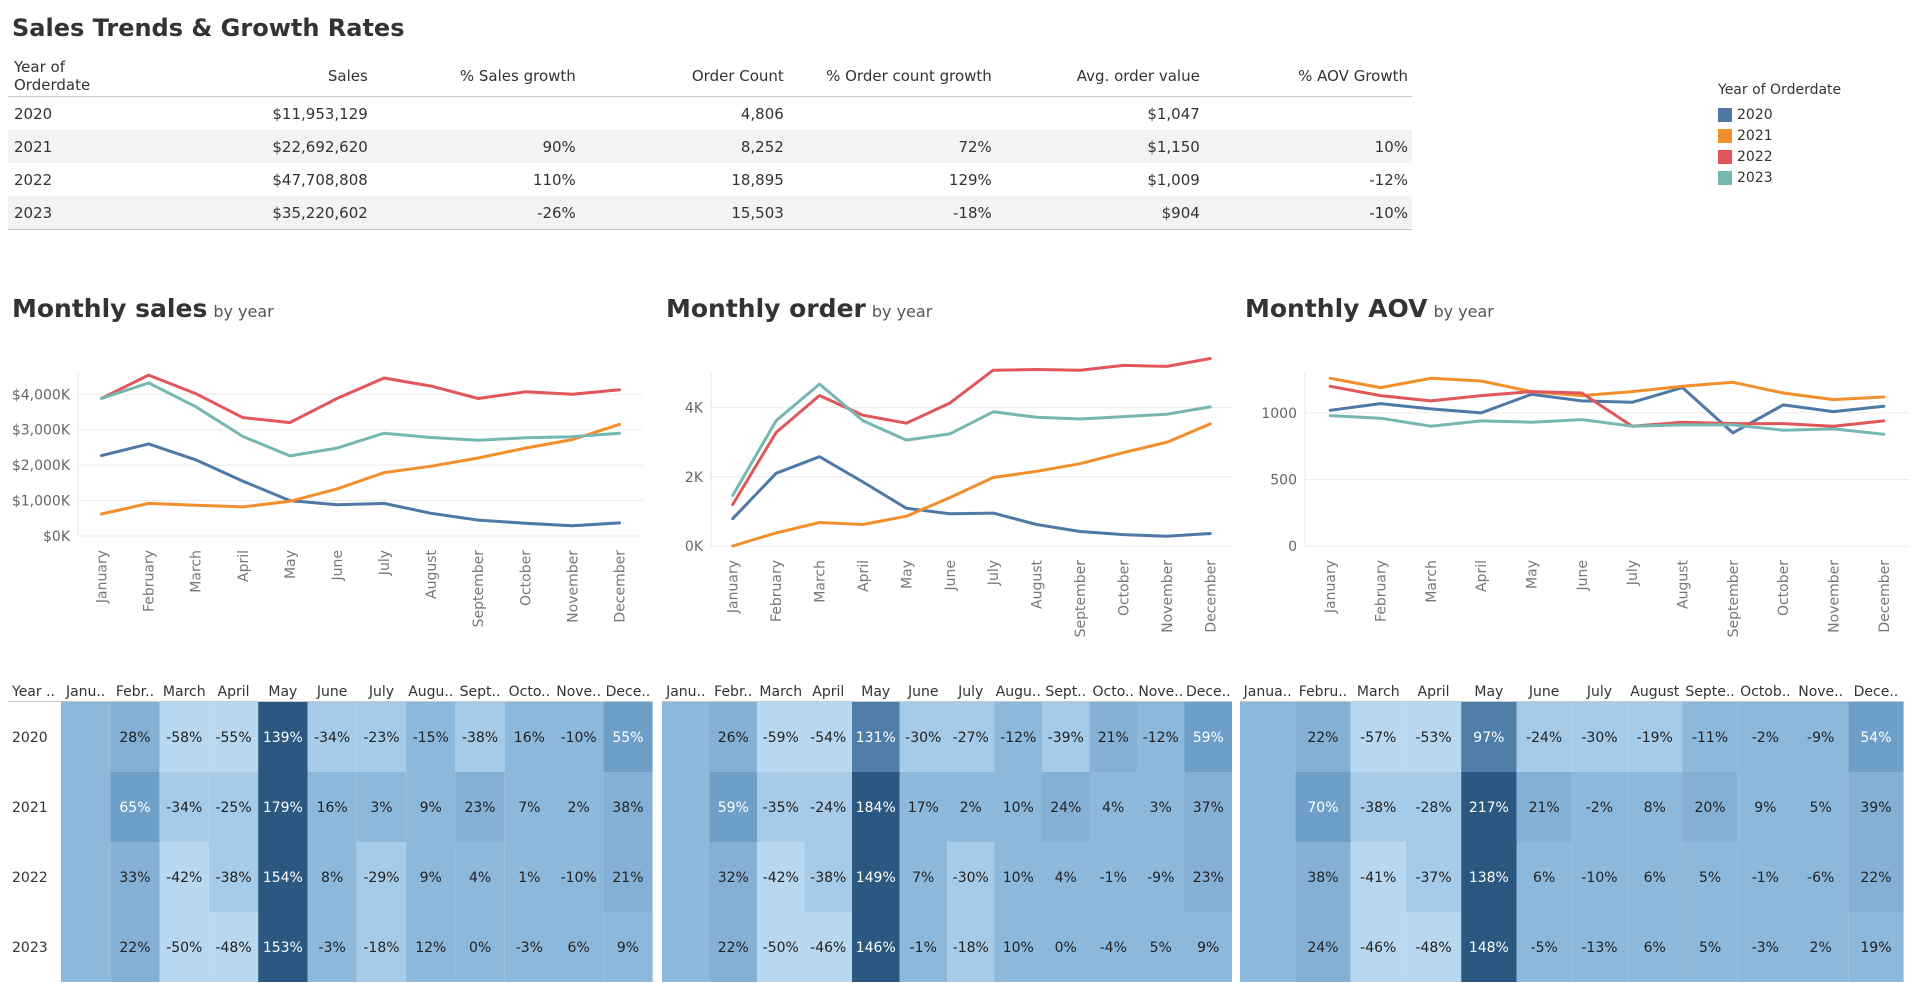 This screenshot has height=983, width=1913. I want to click on orders-chart-title-text: Monthly order, so click(766, 308).